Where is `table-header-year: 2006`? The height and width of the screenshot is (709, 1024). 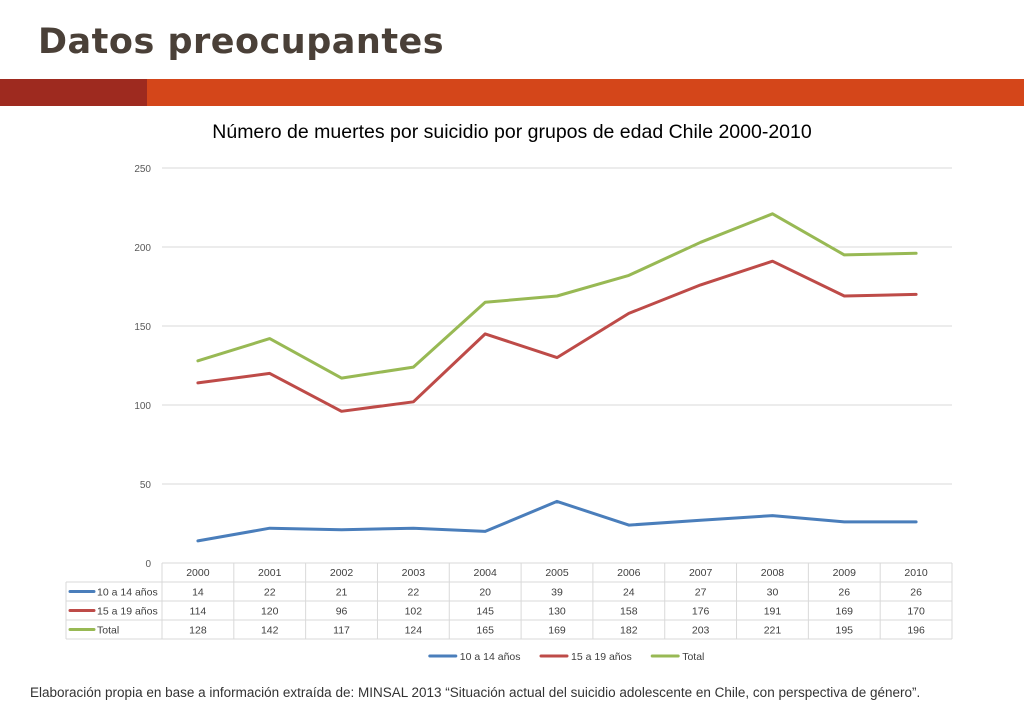 table-header-year: 2006 is located at coordinates (629, 573).